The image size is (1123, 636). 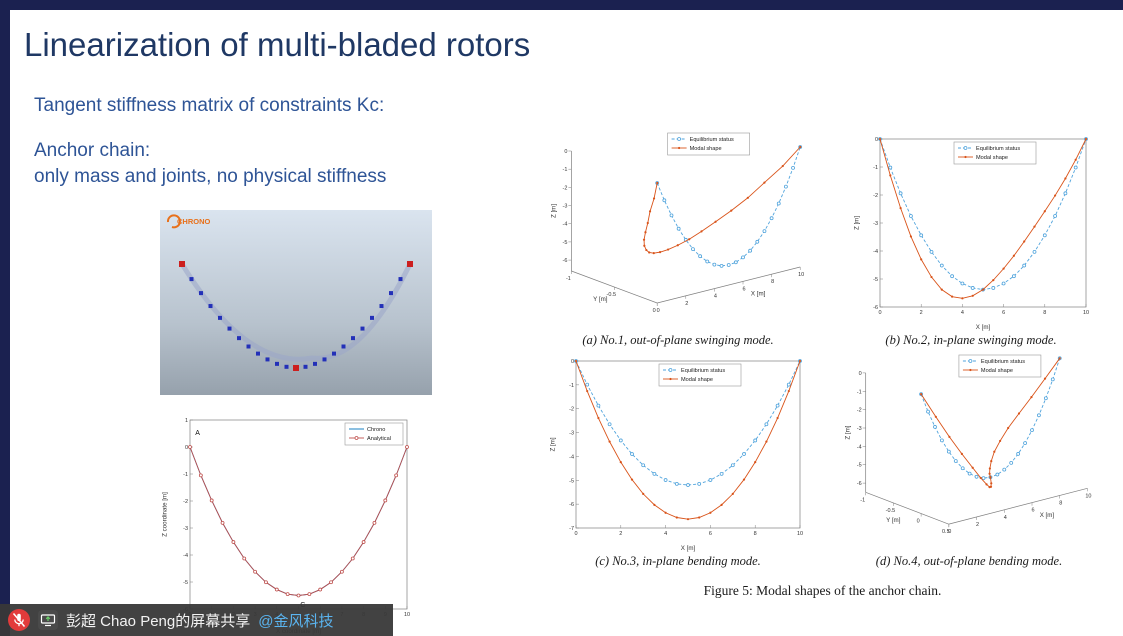 What do you see at coordinates (971, 340) in the screenshot?
I see `subcaption-b: (b) No.2, in-plane swinging mode.` at bounding box center [971, 340].